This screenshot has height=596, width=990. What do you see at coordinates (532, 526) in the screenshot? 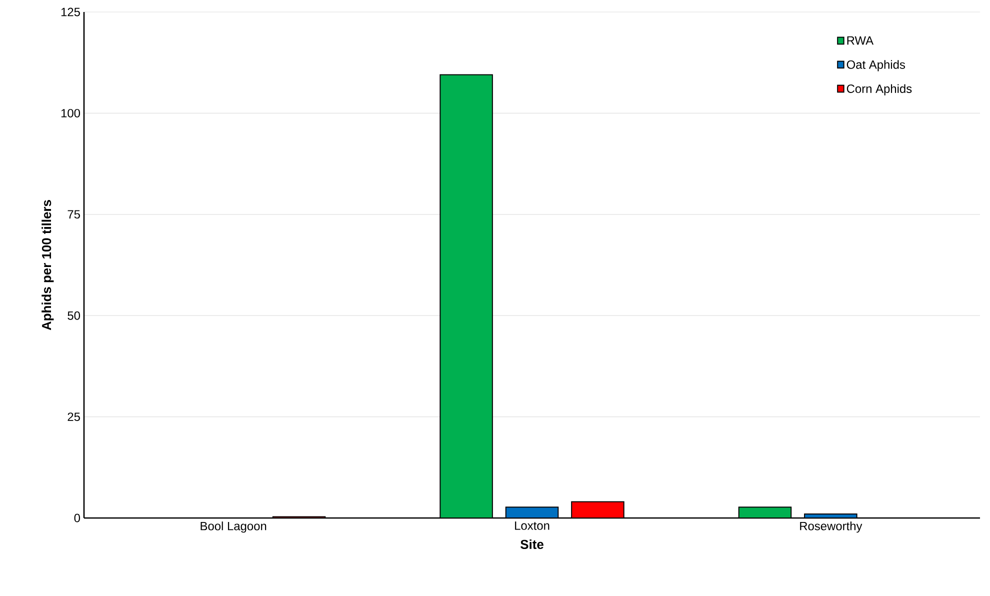
I see `x-tick-label: Loxton` at bounding box center [532, 526].